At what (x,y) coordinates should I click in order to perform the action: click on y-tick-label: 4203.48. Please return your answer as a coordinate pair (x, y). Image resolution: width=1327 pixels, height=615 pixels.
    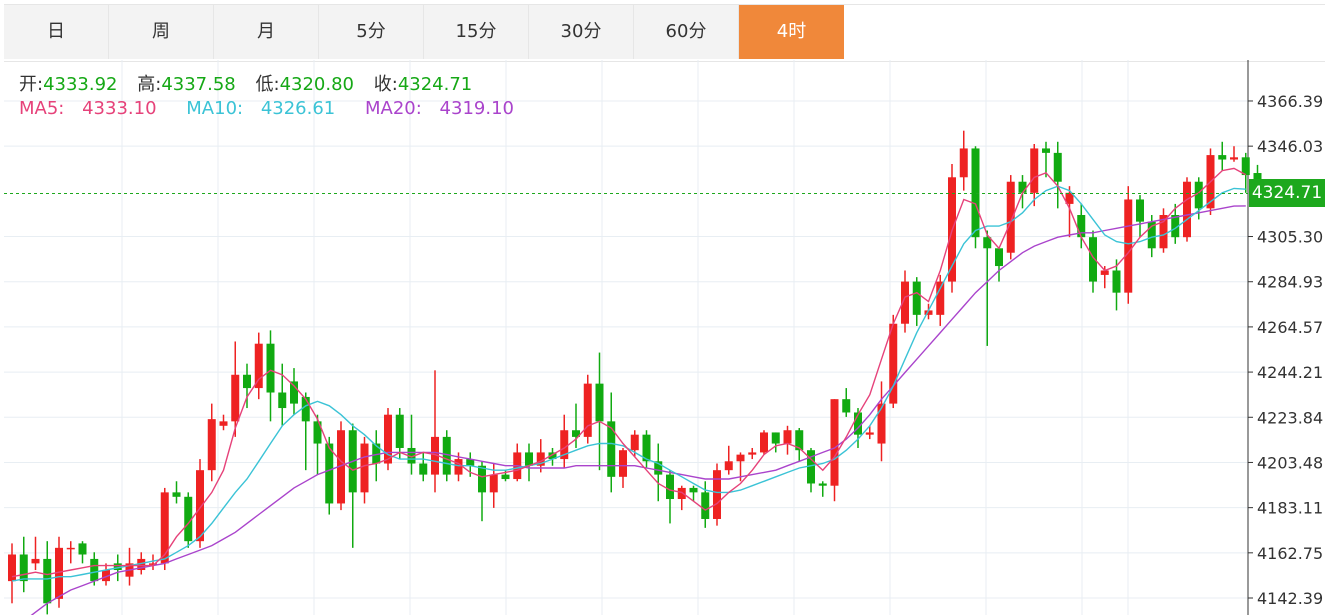
    Looking at the image, I should click on (1290, 462).